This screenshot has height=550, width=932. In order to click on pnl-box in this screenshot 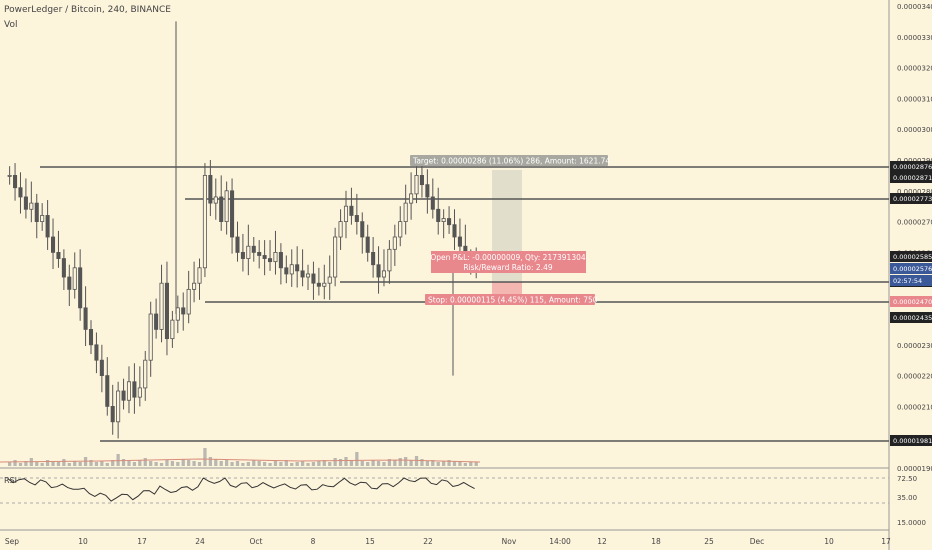, I will do `click(508, 262)`.